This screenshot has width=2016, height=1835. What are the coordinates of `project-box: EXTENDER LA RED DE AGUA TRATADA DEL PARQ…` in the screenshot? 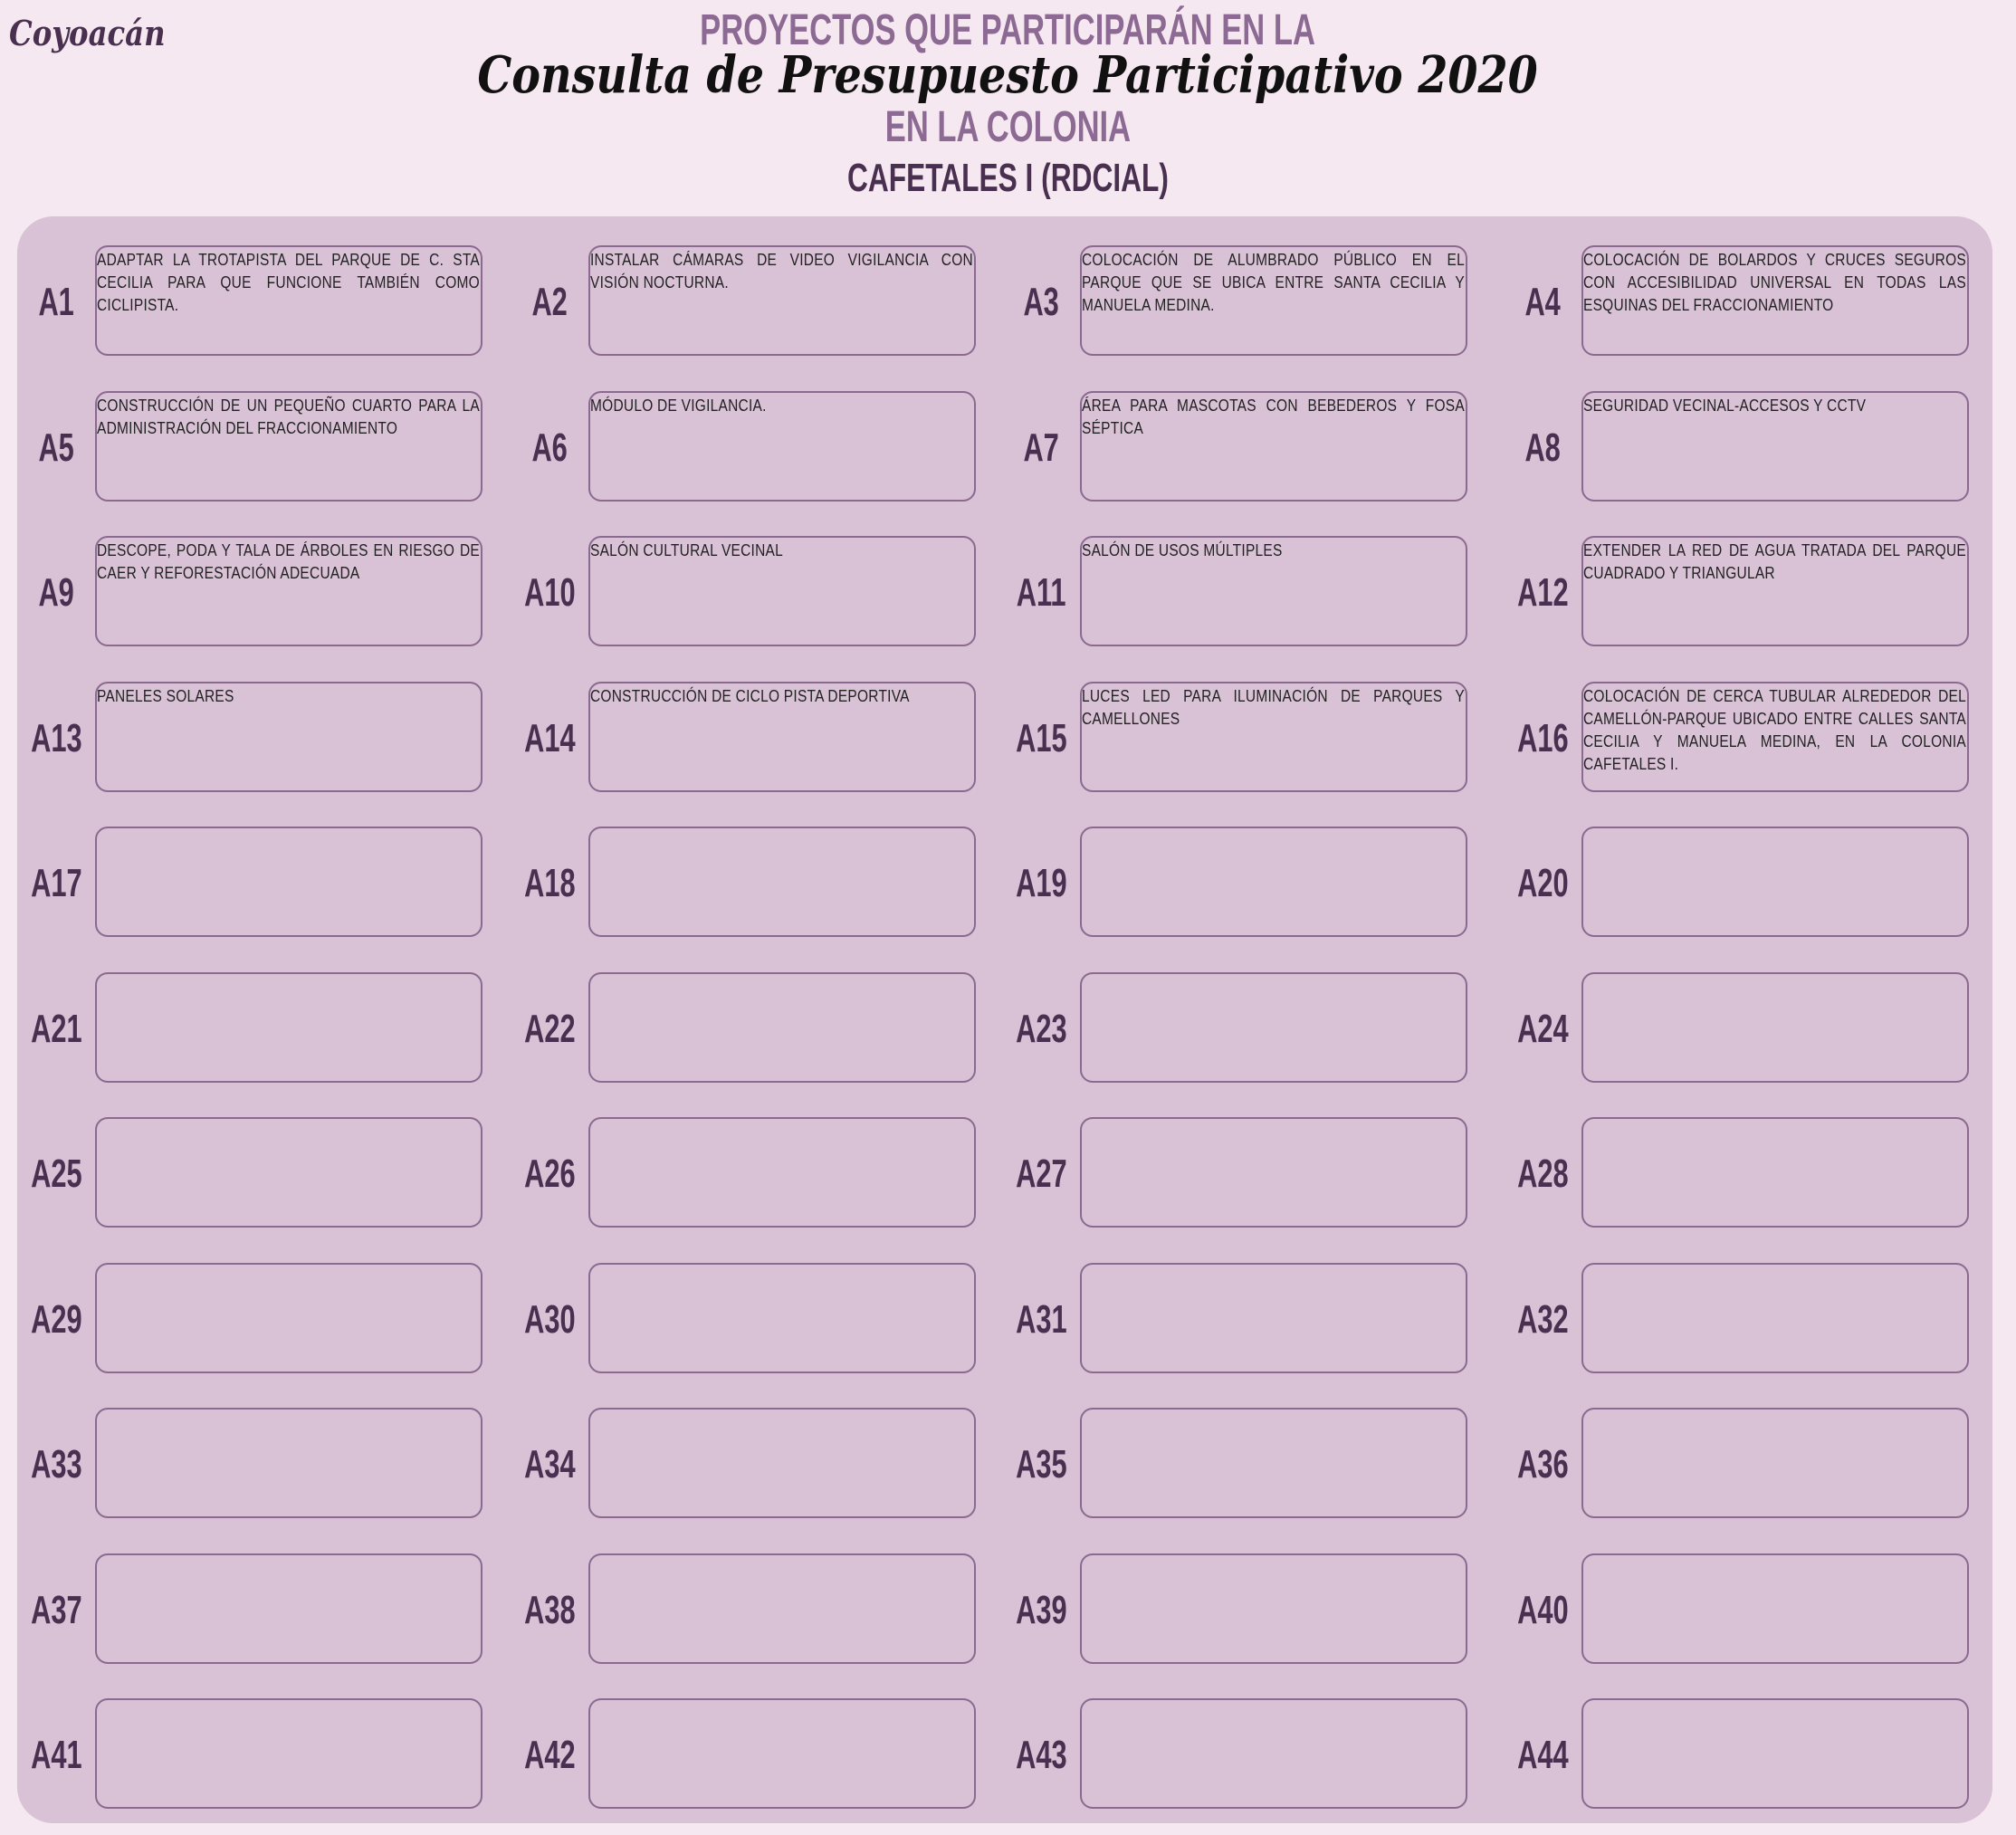 It's located at (1775, 591).